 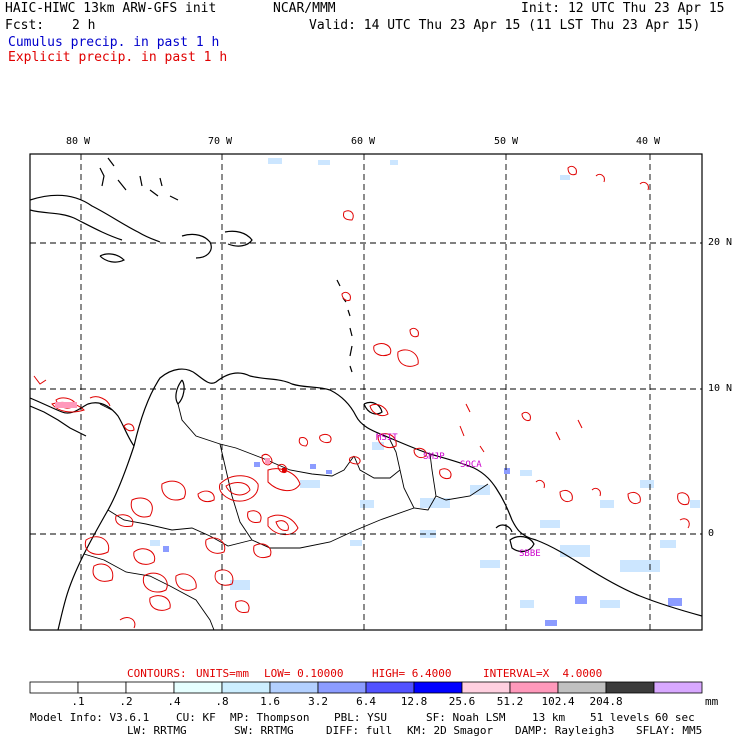 I want to click on fcst-value: 2 h, so click(x=84, y=25).